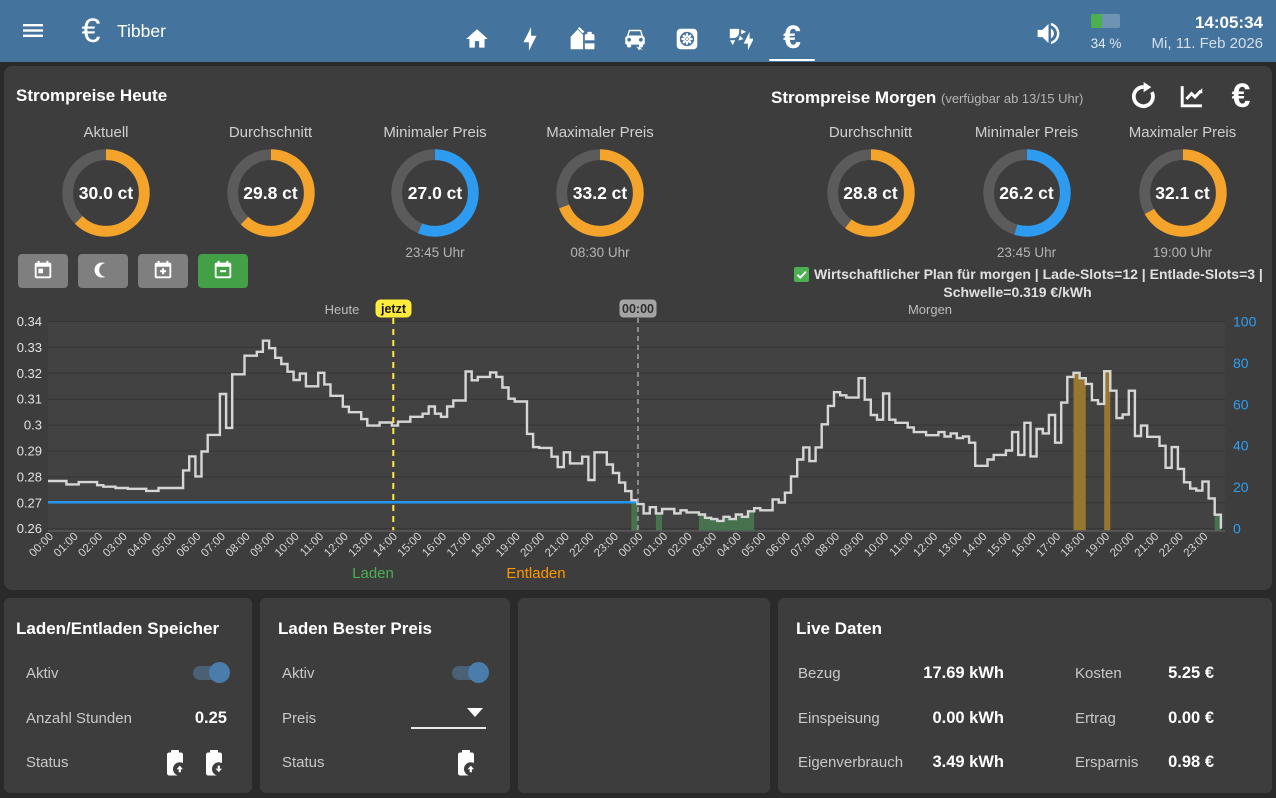  I want to click on svg-text: 80, so click(1241, 363).